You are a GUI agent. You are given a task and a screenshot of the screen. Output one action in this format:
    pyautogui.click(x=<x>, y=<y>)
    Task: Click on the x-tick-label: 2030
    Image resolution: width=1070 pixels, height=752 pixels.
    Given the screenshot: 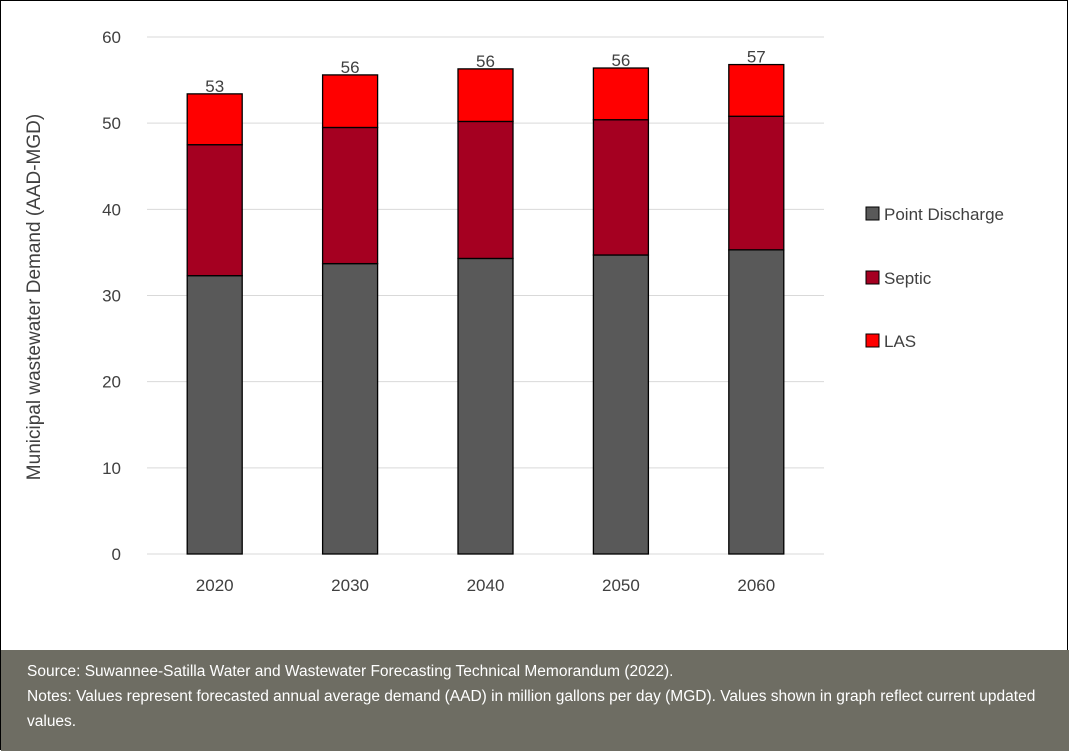 What is the action you would take?
    pyautogui.click(x=350, y=585)
    